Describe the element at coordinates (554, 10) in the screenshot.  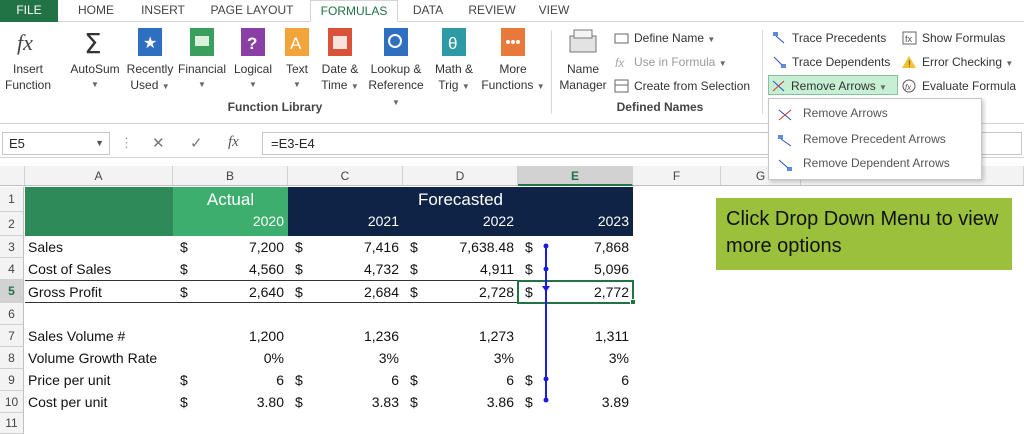
I see `tab-view: VIEW` at that location.